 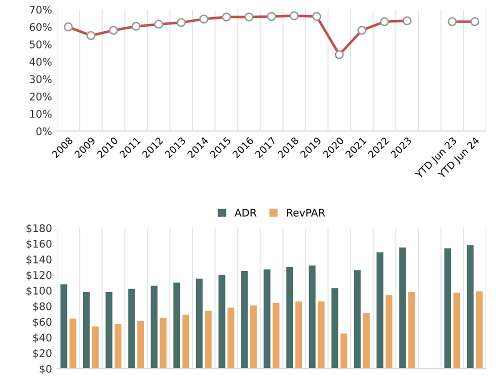 I want to click on y-tick-label: $0, so click(x=46, y=369).